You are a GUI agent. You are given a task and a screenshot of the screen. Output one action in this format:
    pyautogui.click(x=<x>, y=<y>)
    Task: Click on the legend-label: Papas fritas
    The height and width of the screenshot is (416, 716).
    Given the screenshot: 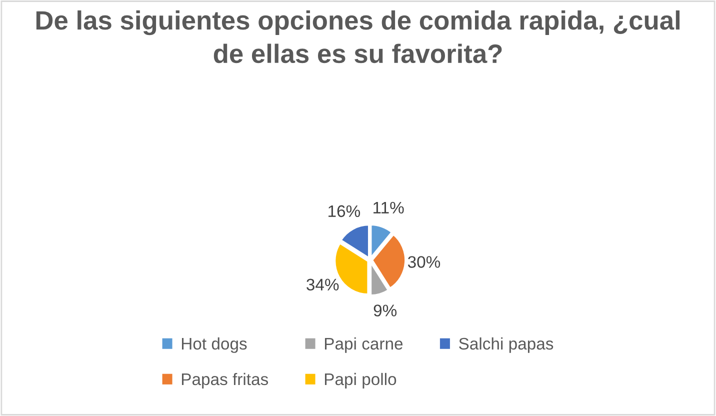 What is the action you would take?
    pyautogui.click(x=225, y=380)
    